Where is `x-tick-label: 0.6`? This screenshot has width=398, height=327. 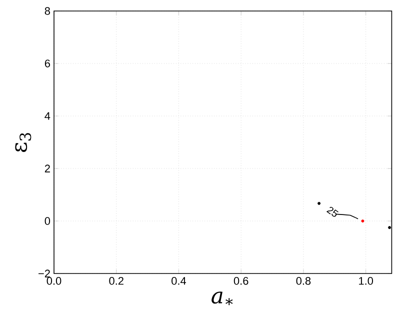 x-tick-label: 0.6 is located at coordinates (241, 281).